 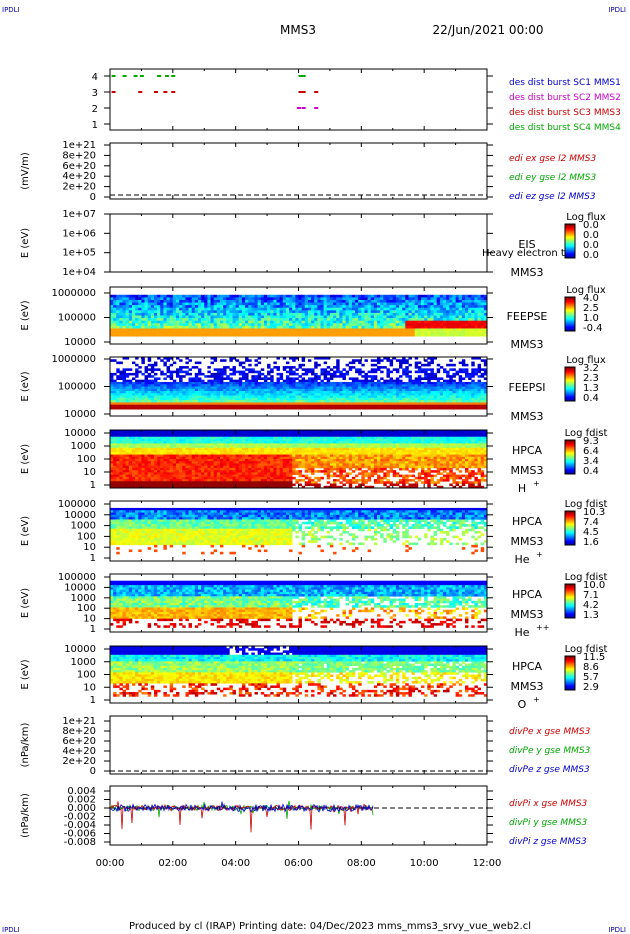 I want to click on feepsi-mms-label: MMS3, so click(x=527, y=416).